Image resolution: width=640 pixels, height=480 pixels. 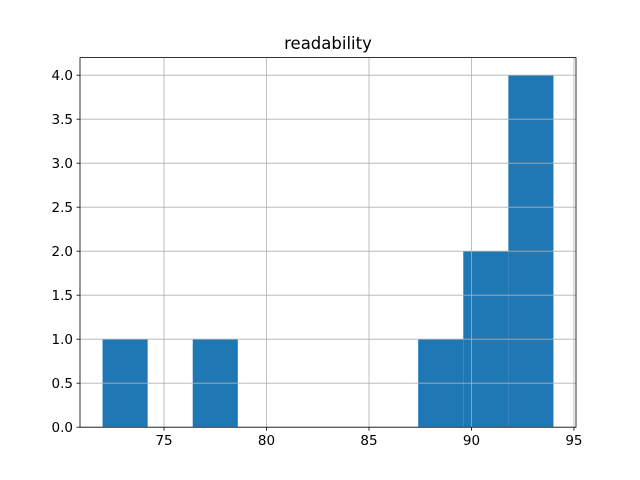 What do you see at coordinates (328, 43) in the screenshot?
I see `chart-title: readability` at bounding box center [328, 43].